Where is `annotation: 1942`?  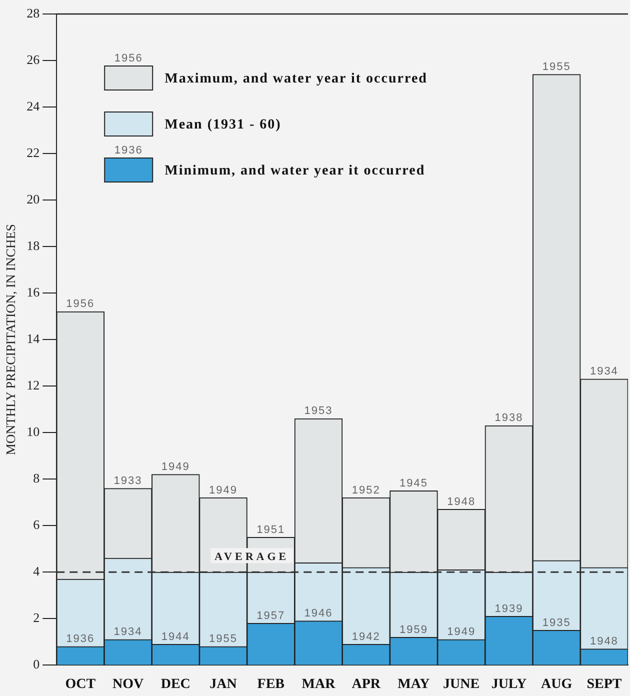 annotation: 1942 is located at coordinates (366, 636).